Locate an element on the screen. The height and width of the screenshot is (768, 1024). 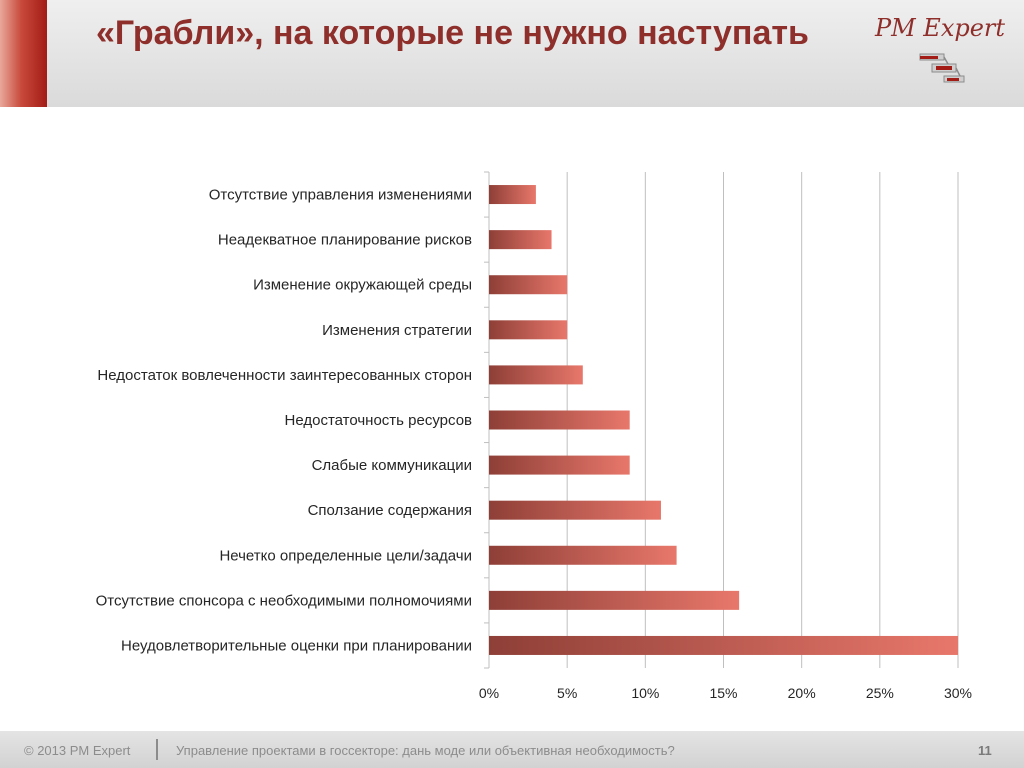
category-label: Слабые коммуникации is located at coordinates (392, 465).